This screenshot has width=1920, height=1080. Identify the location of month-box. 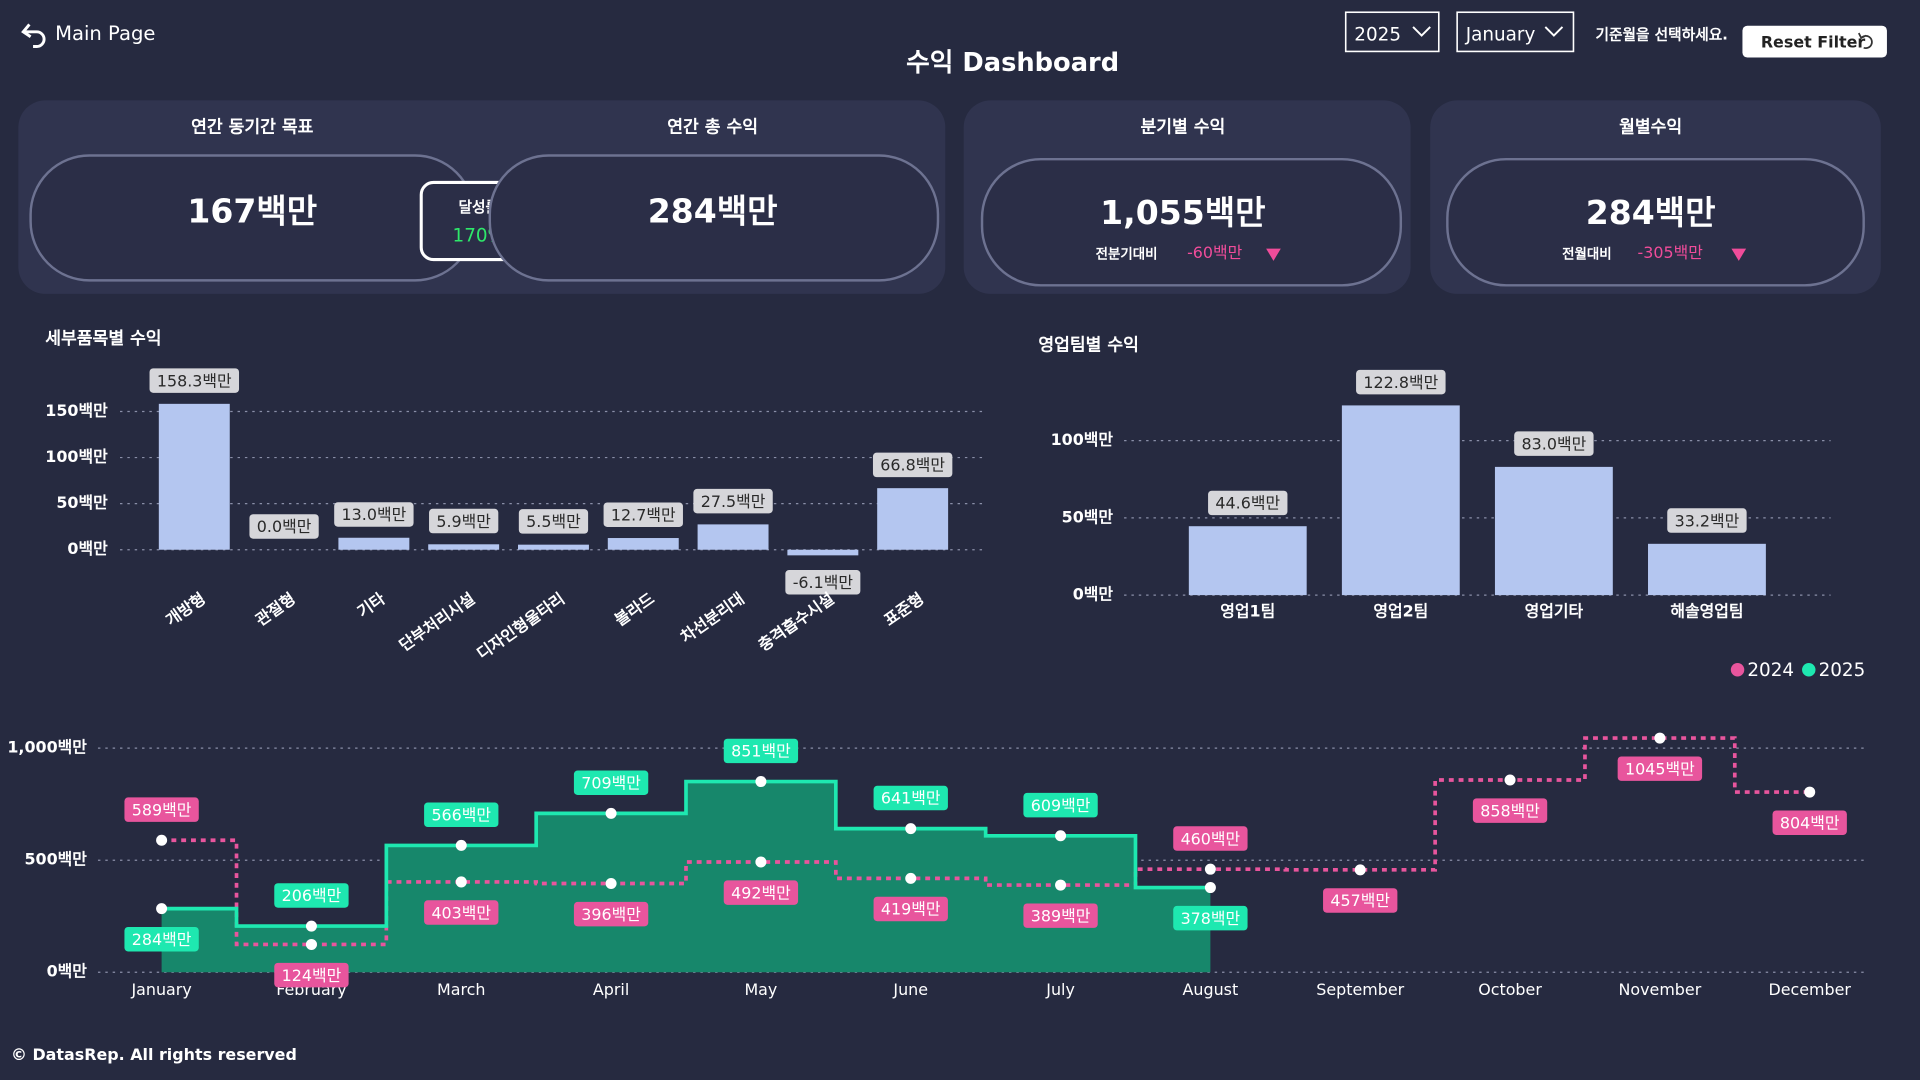
(1515, 32).